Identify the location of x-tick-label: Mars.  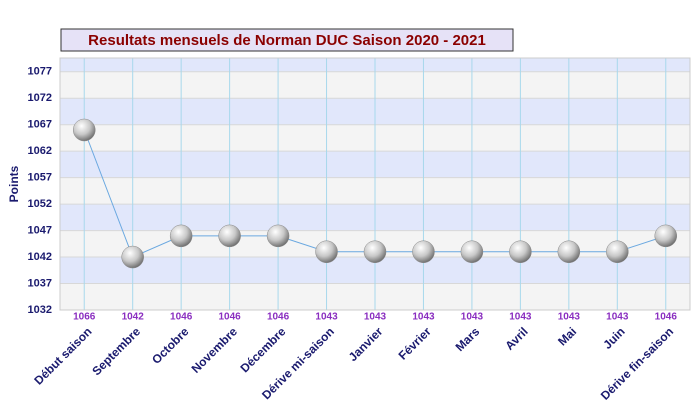
(468, 339).